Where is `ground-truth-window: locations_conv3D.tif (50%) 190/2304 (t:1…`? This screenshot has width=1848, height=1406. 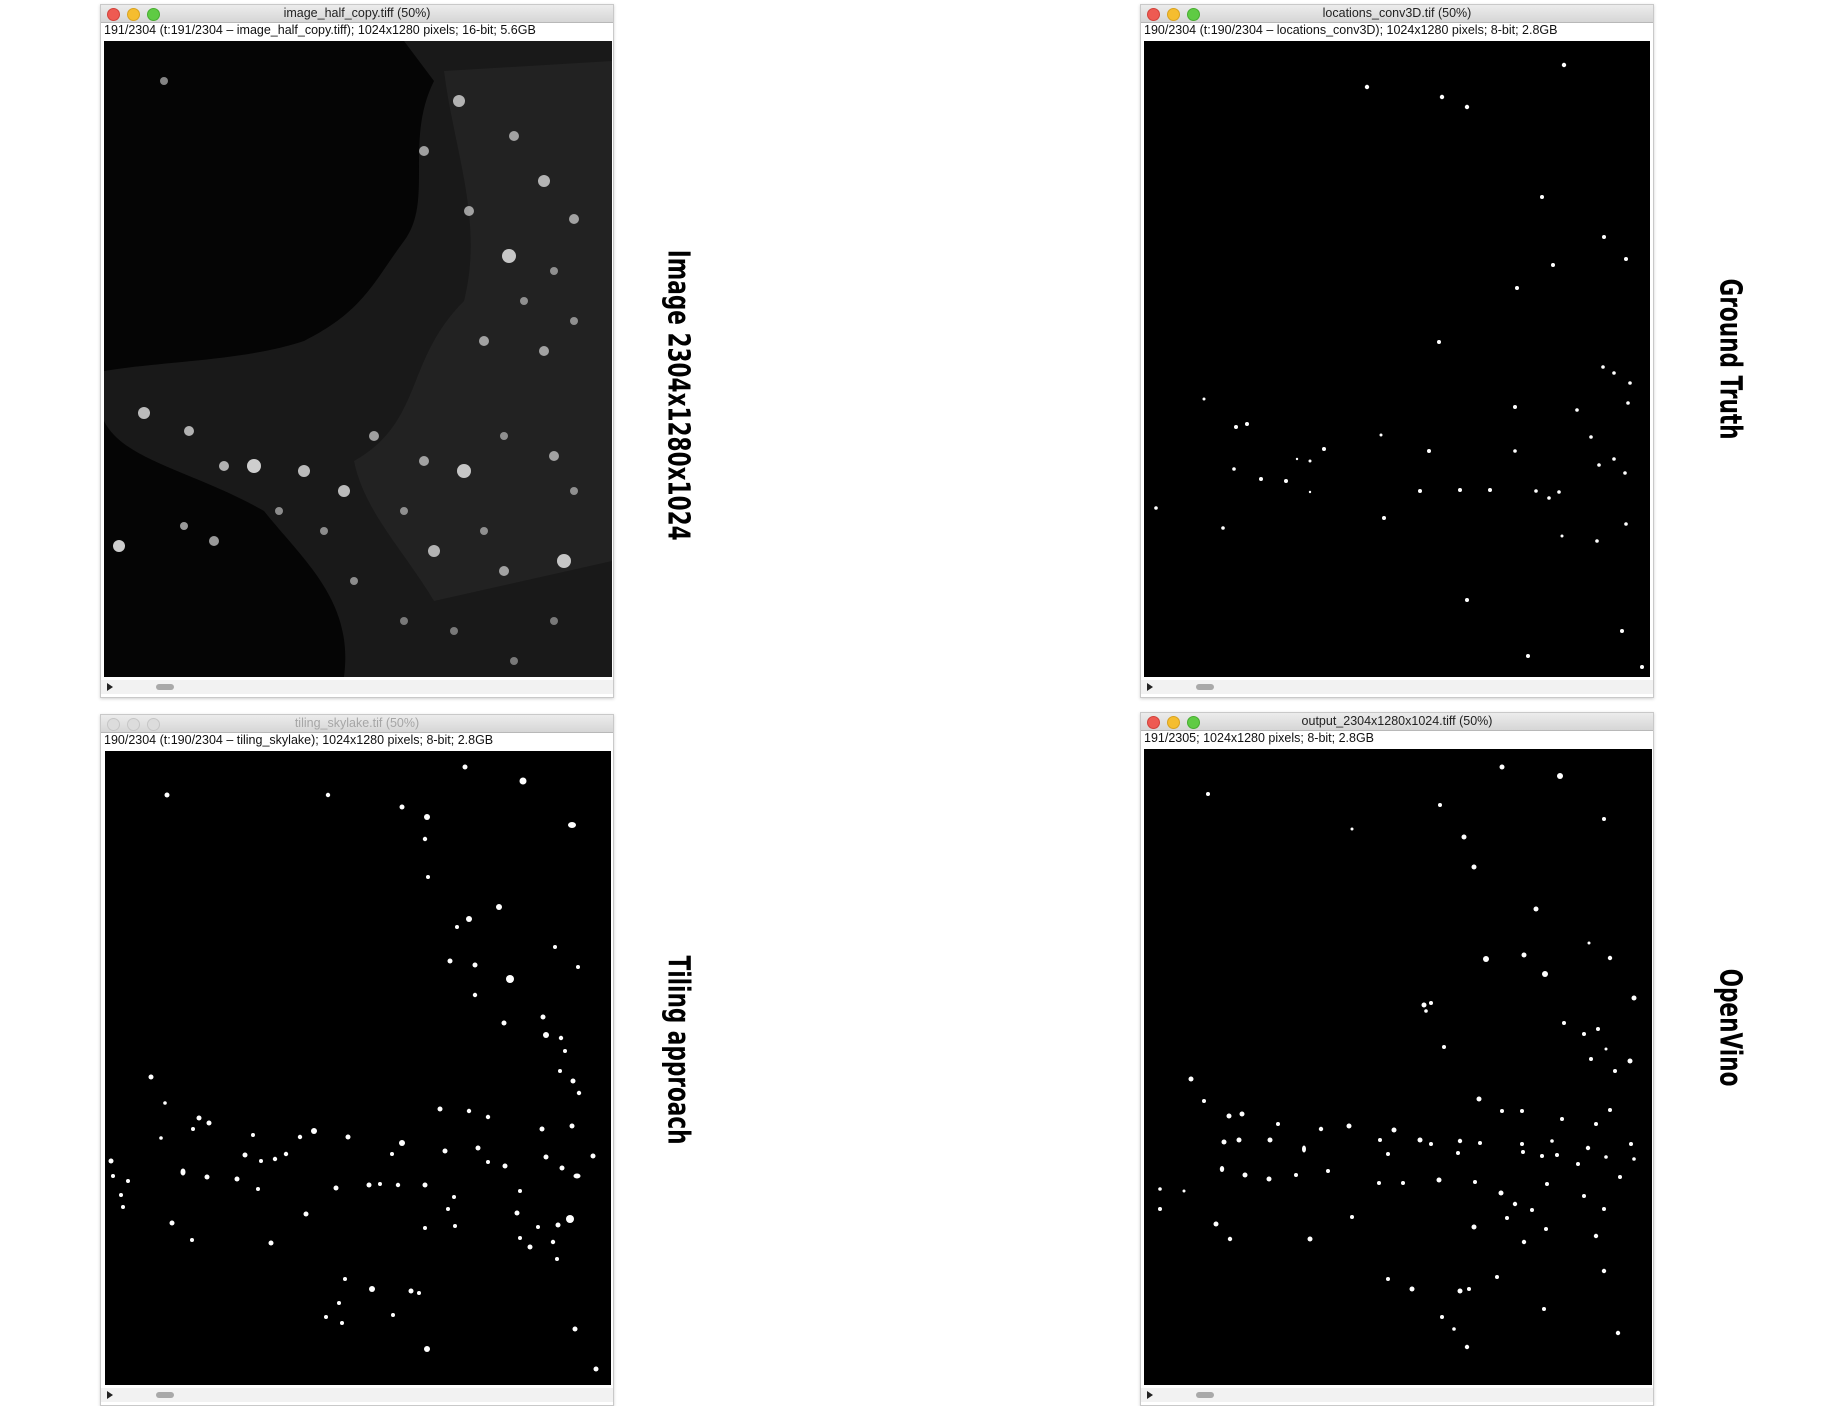 ground-truth-window: locations_conv3D.tif (50%) 190/2304 (t:1… is located at coordinates (1397, 351).